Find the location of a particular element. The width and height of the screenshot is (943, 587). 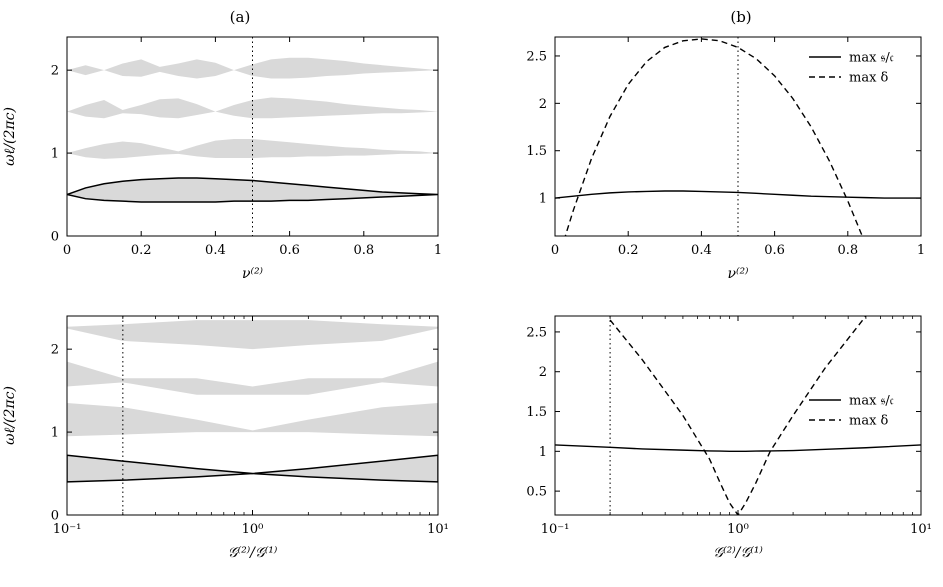

panel-title-a: (a) is located at coordinates (240, 17).